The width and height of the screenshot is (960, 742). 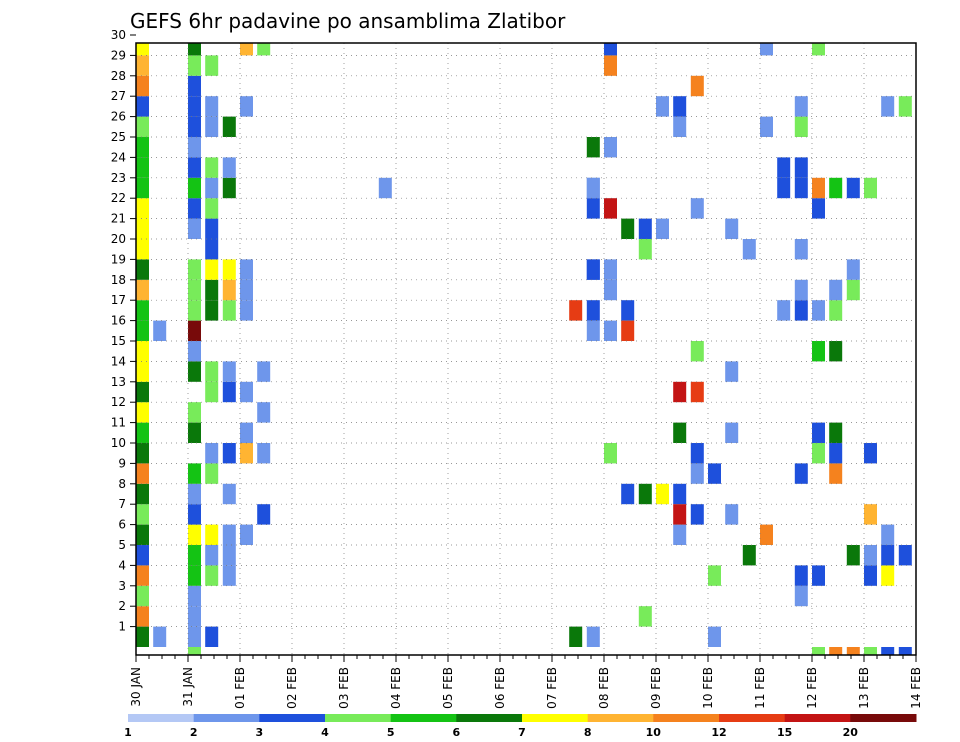 What do you see at coordinates (122, 525) in the screenshot?
I see `y-tick-label: 6` at bounding box center [122, 525].